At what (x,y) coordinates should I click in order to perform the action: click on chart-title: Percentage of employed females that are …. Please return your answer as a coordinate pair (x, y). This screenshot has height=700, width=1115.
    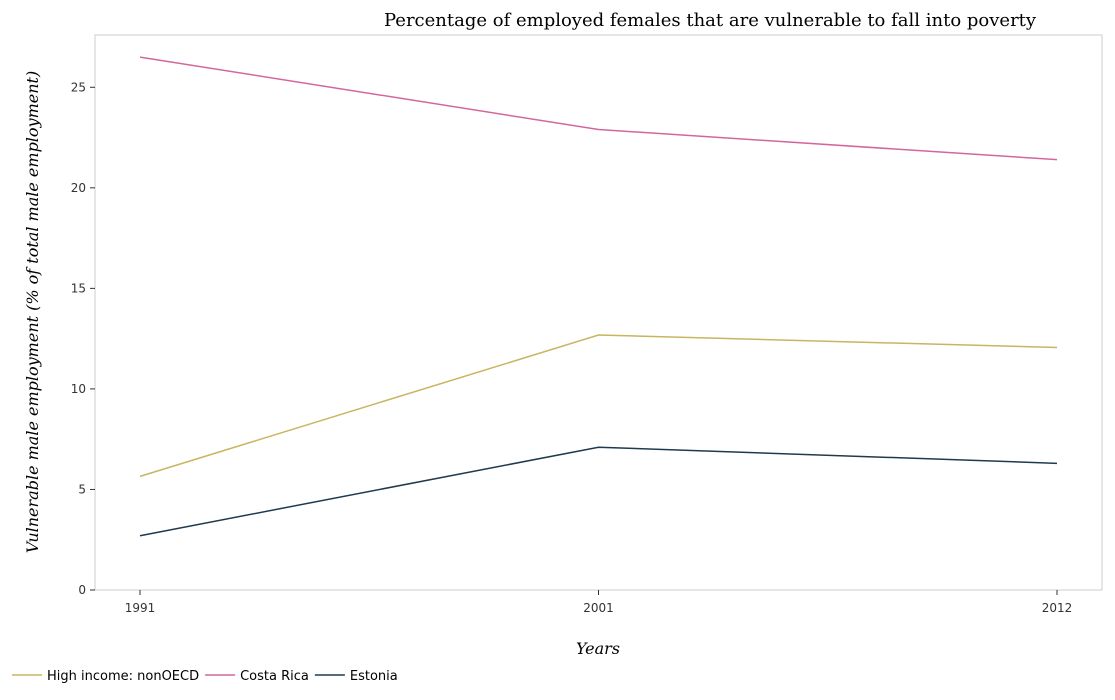
    Looking at the image, I should click on (710, 20).